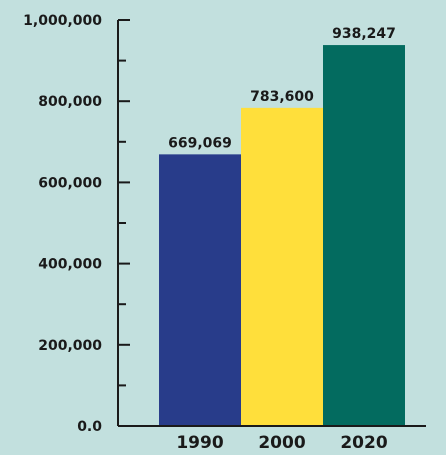 The width and height of the screenshot is (446, 455). Describe the element at coordinates (62, 21) in the screenshot. I see `y-tick-label: 1,000,000` at that location.